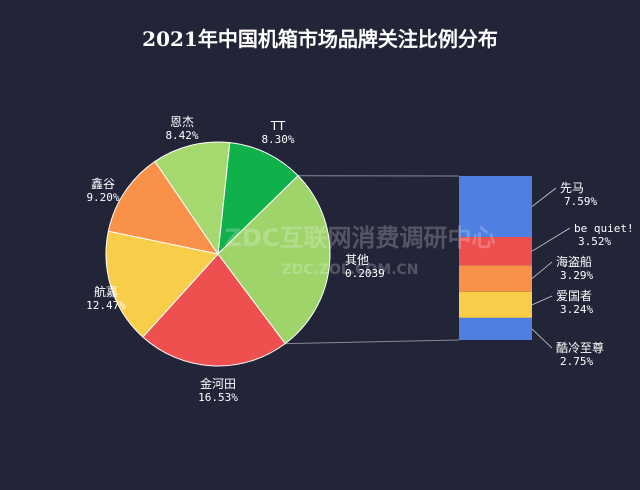  Describe the element at coordinates (181, 135) in the screenshot. I see `slice-value-item-5: 8.42%` at that location.